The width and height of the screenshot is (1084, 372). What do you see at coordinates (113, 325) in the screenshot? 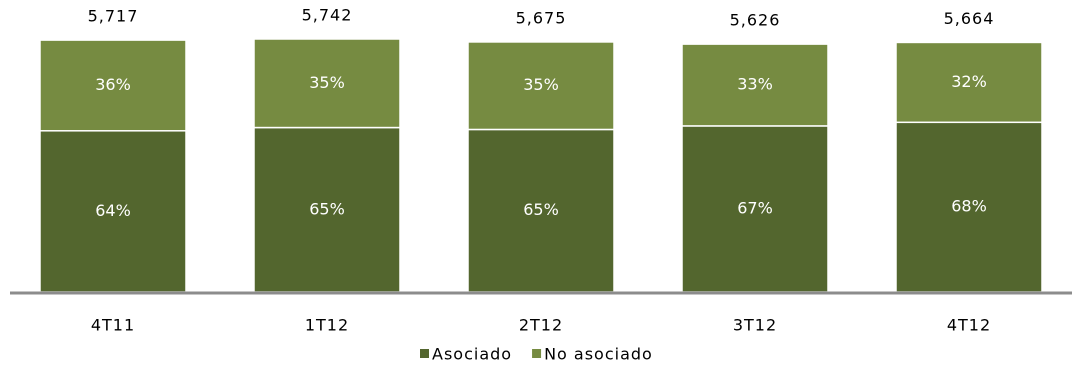
I see `x-tick-label: 4T11` at bounding box center [113, 325].